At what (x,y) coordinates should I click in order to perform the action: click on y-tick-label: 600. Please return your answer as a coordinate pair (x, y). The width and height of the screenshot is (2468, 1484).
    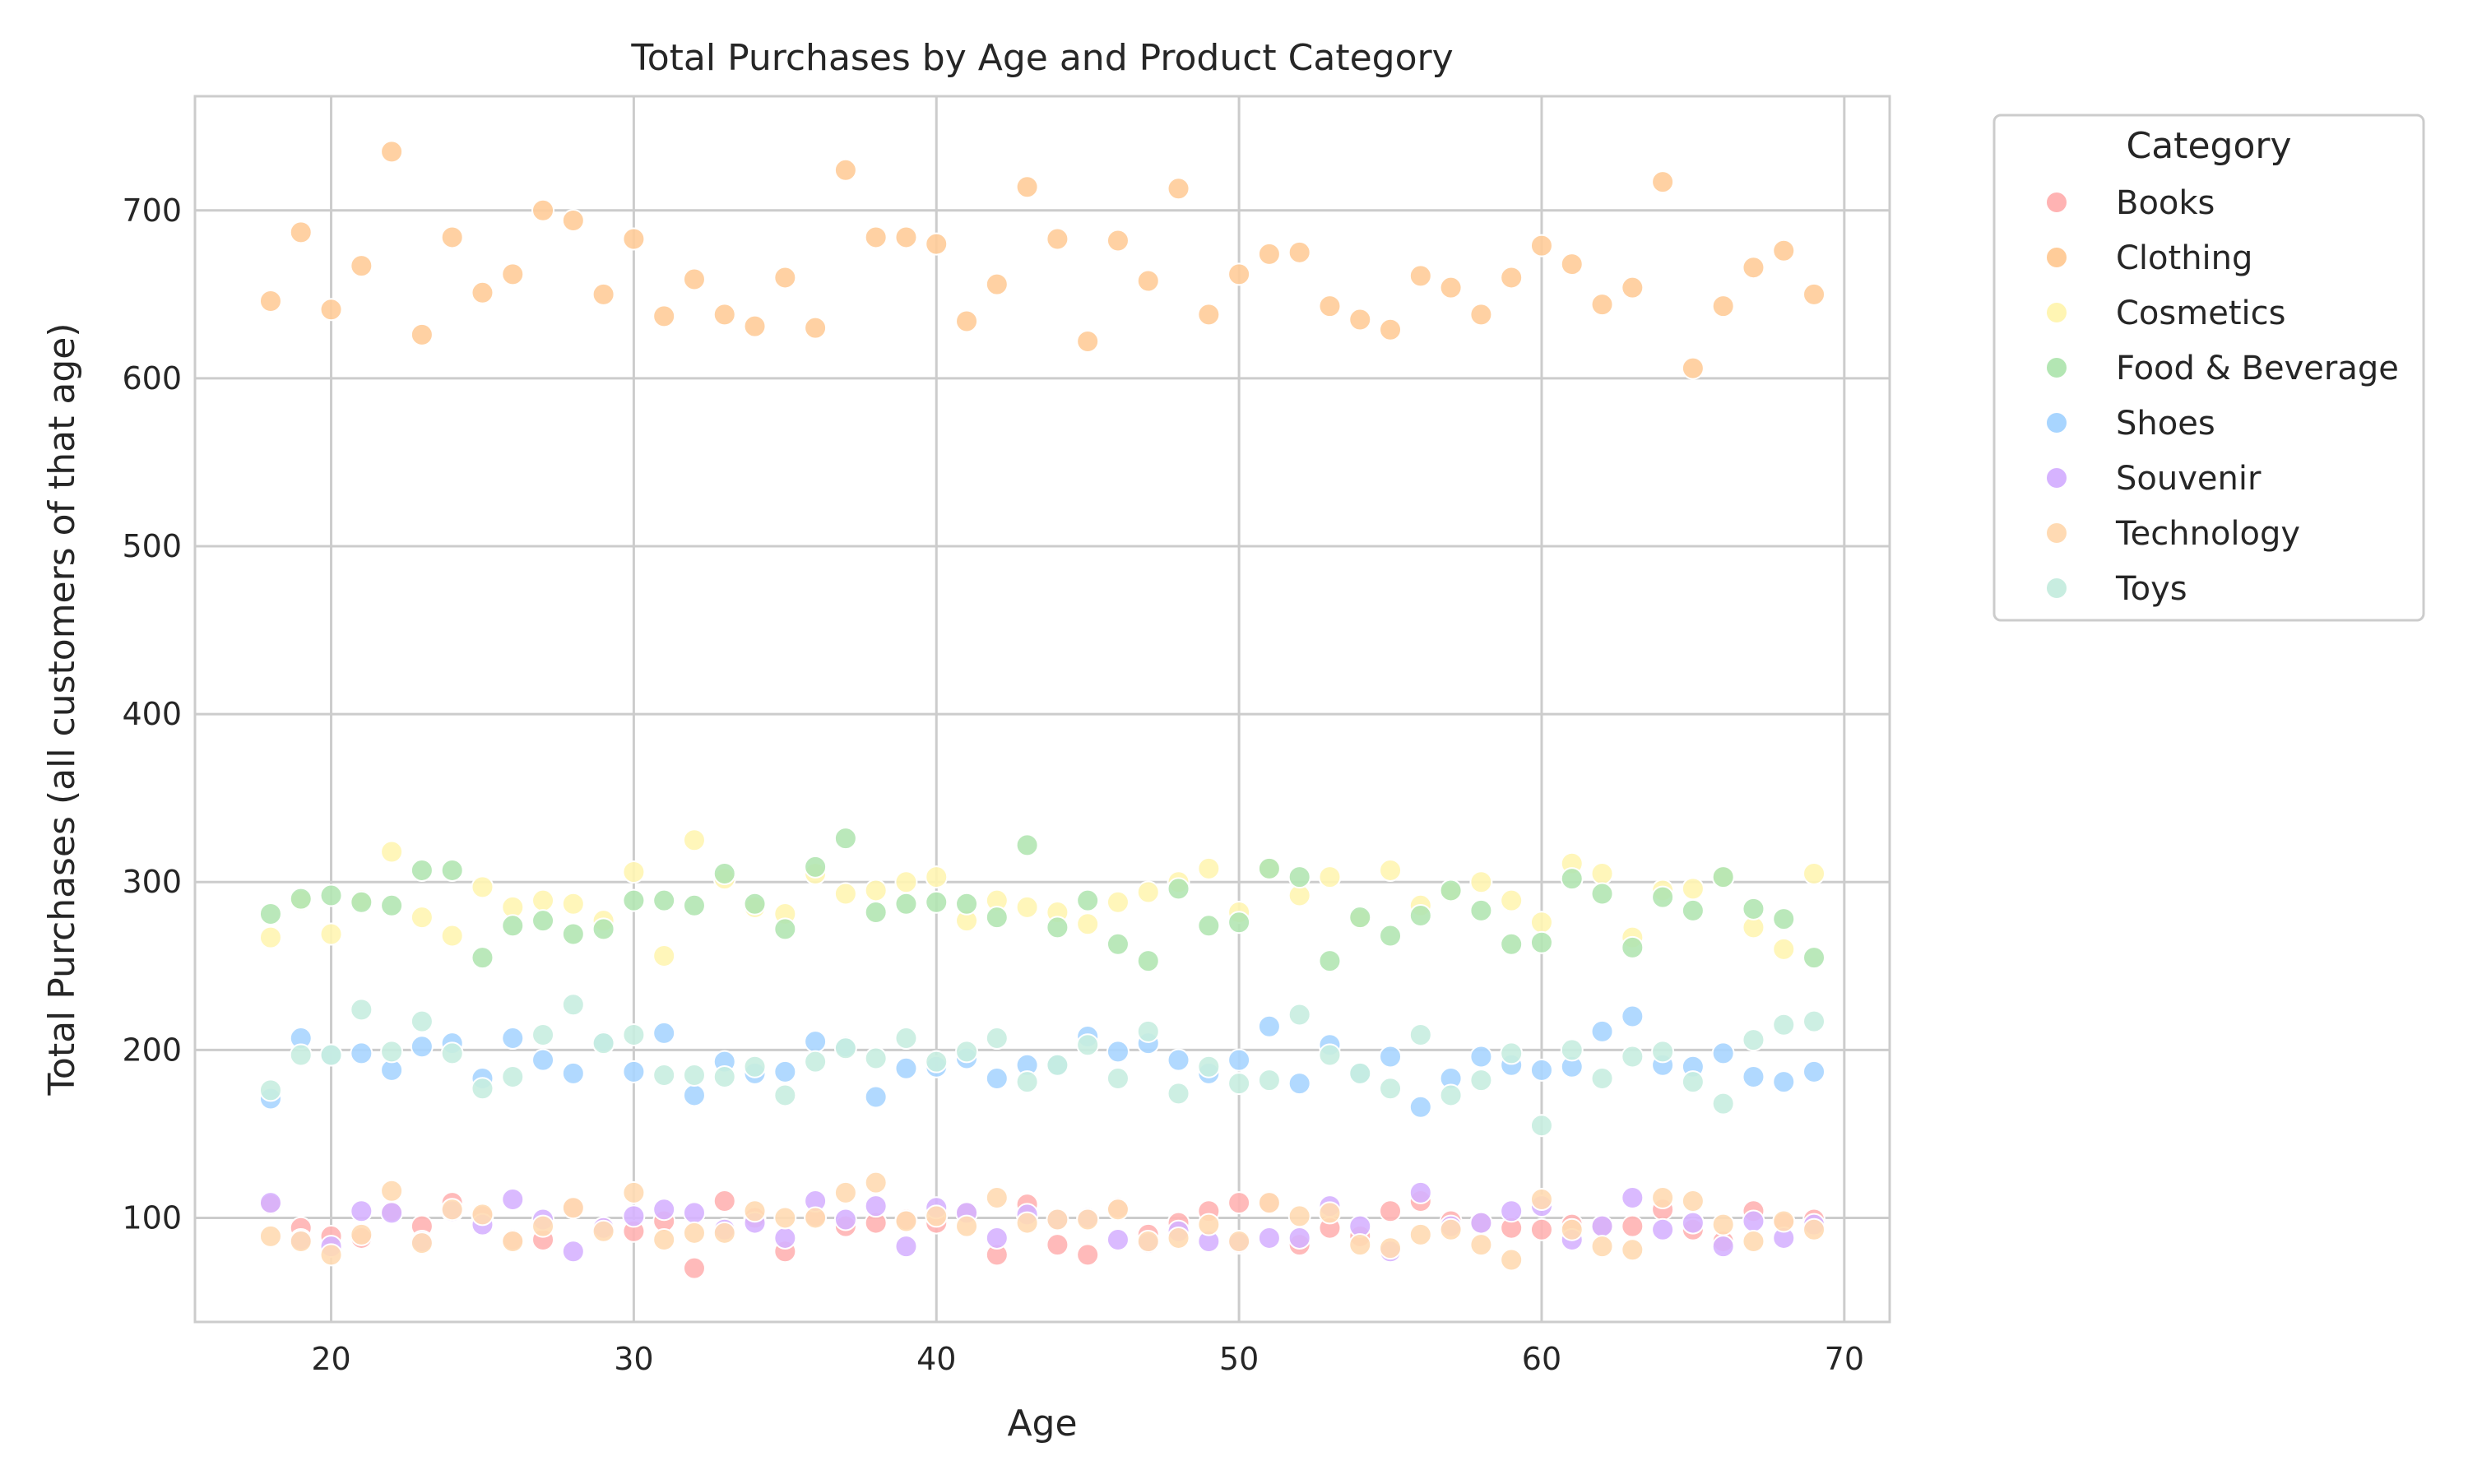
    Looking at the image, I should click on (152, 378).